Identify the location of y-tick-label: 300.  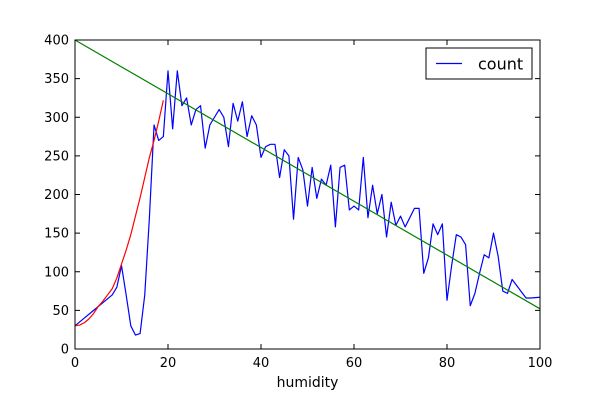
(56, 118).